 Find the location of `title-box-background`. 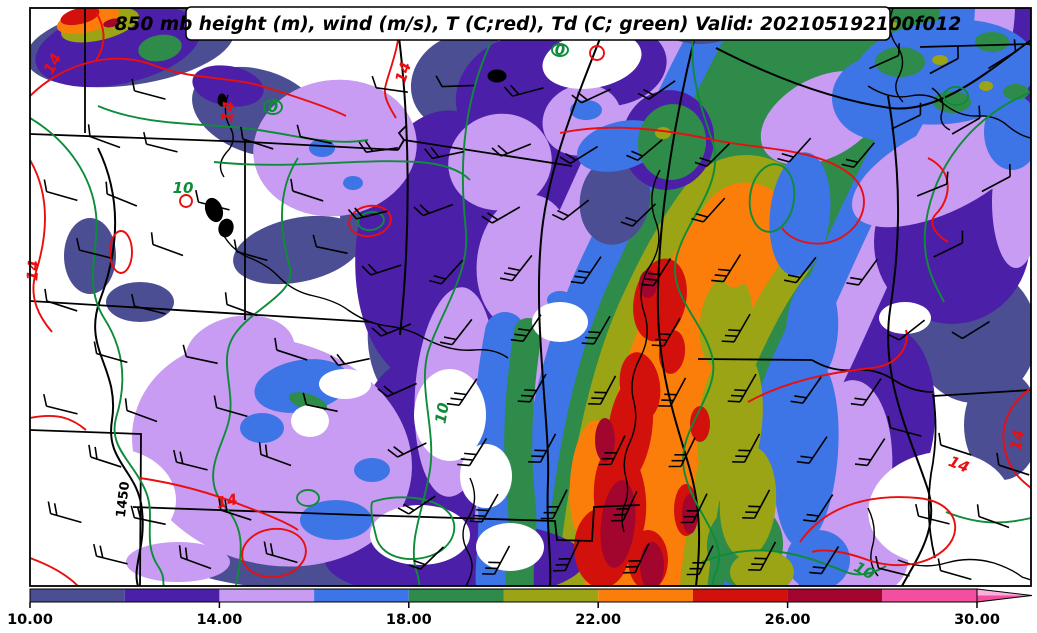

title-box-background is located at coordinates (538, 23).